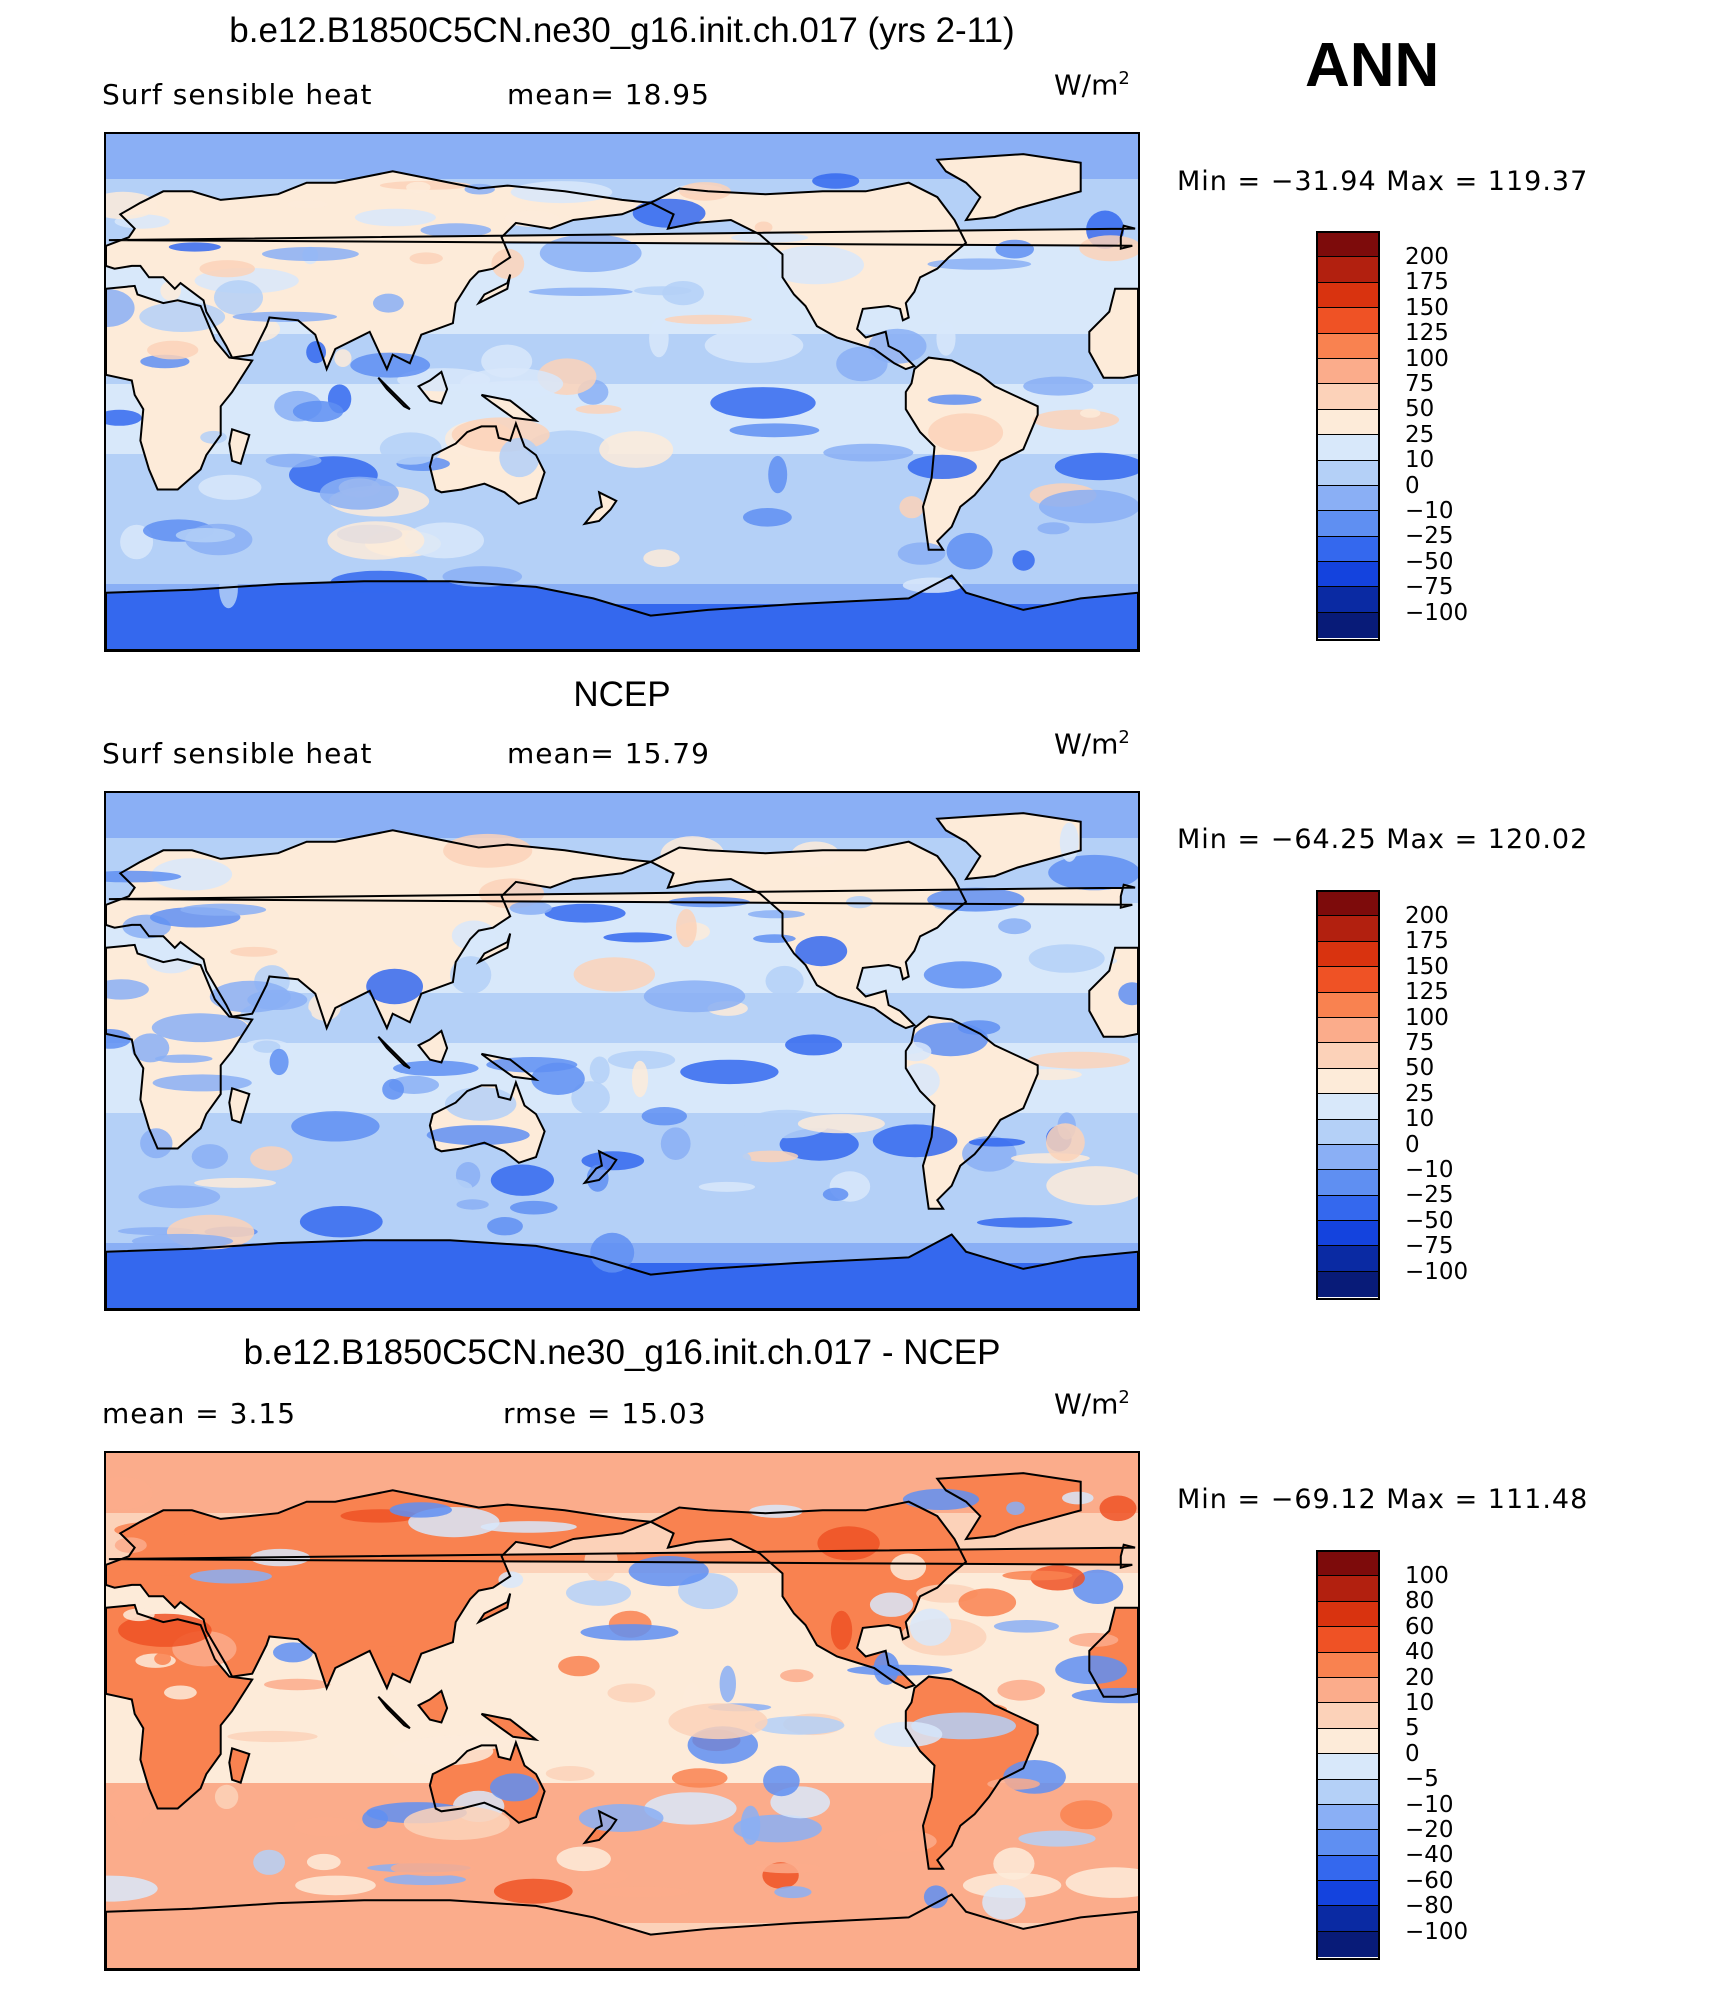  Describe the element at coordinates (1429, 1906) in the screenshot. I see `colorbar-level-label: −80` at that location.